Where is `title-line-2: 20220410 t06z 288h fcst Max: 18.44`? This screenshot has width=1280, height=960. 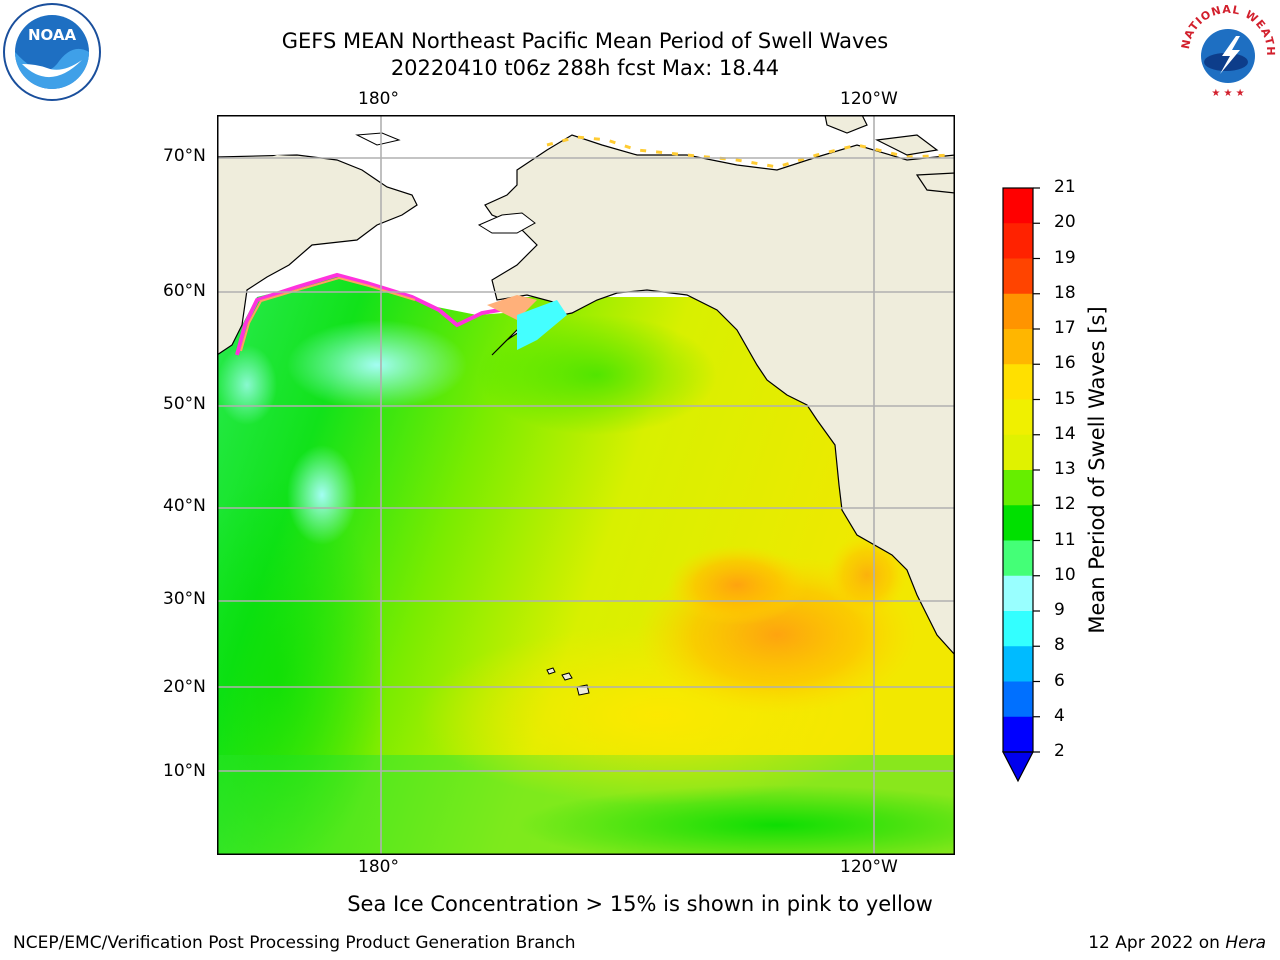 title-line-2: 20220410 t06z 288h fcst Max: 18.44 is located at coordinates (585, 68).